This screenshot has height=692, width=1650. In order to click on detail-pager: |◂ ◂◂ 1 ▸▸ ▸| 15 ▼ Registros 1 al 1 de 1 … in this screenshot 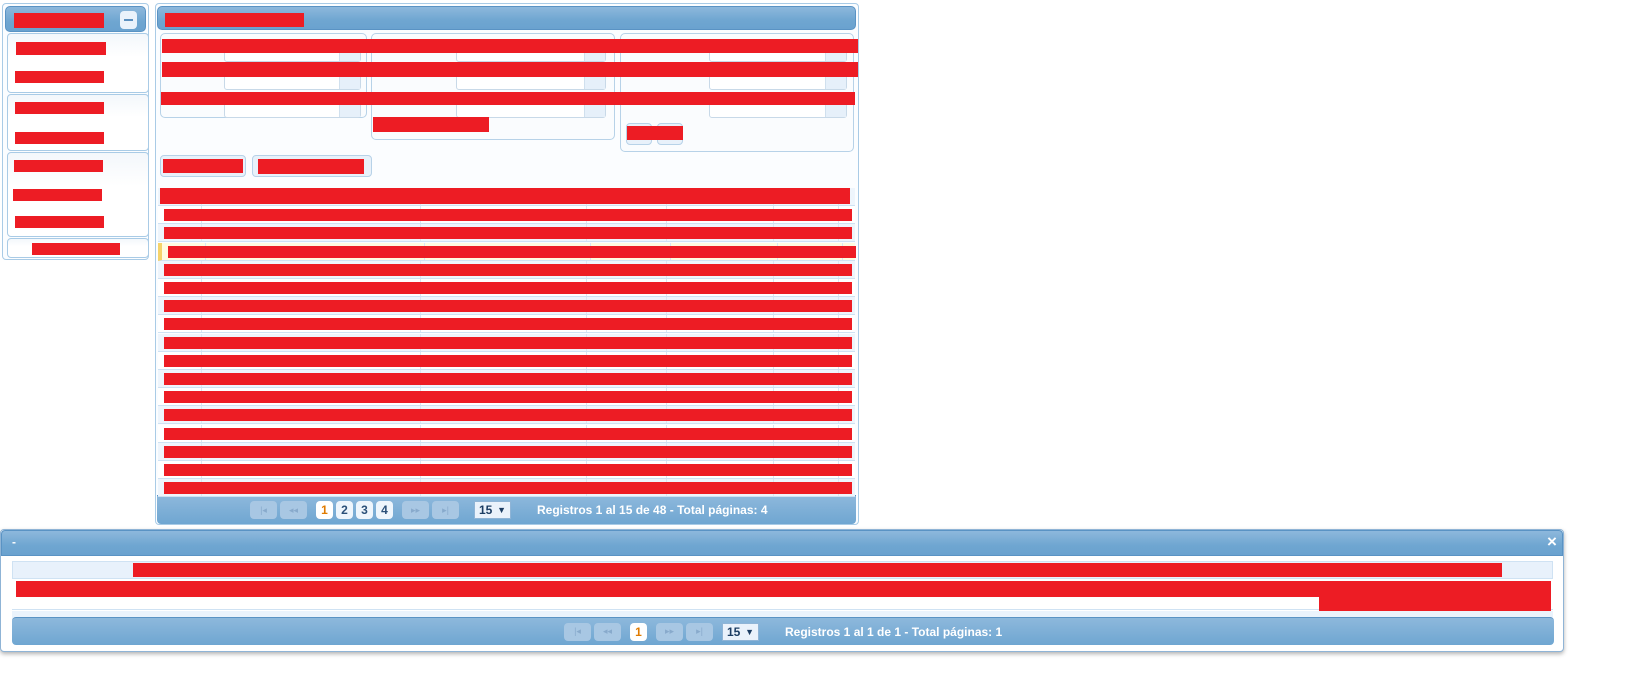, I will do `click(783, 631)`.